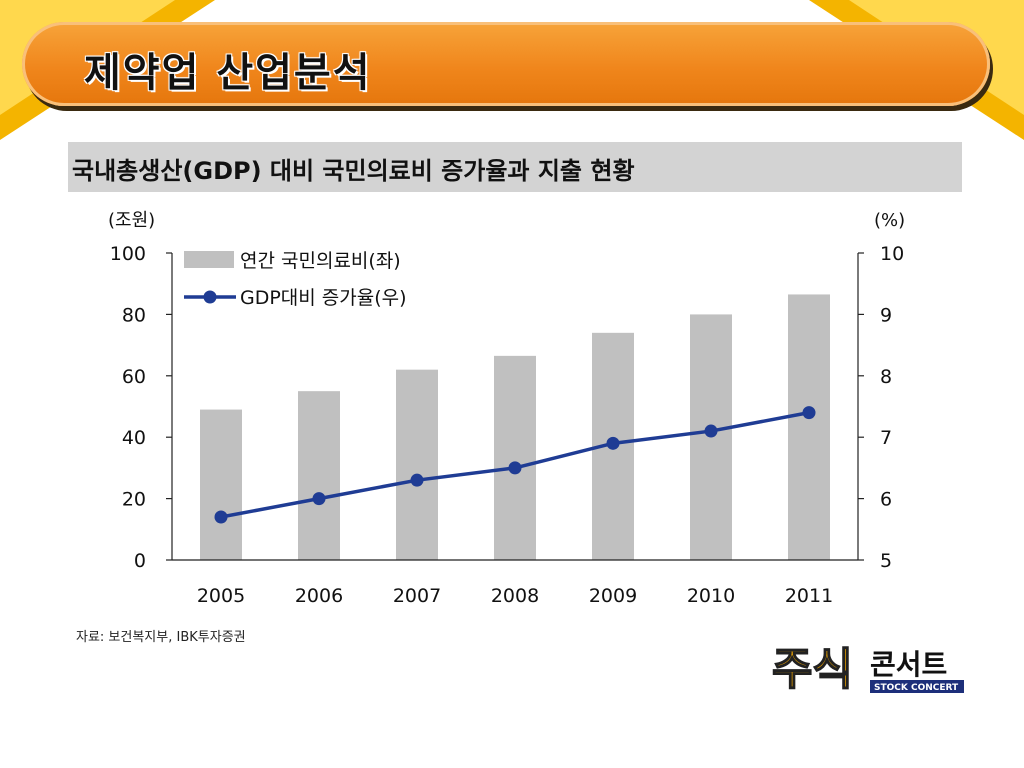 This screenshot has height=768, width=1024. Describe the element at coordinates (319, 475) in the screenshot. I see `bar-2006` at that location.